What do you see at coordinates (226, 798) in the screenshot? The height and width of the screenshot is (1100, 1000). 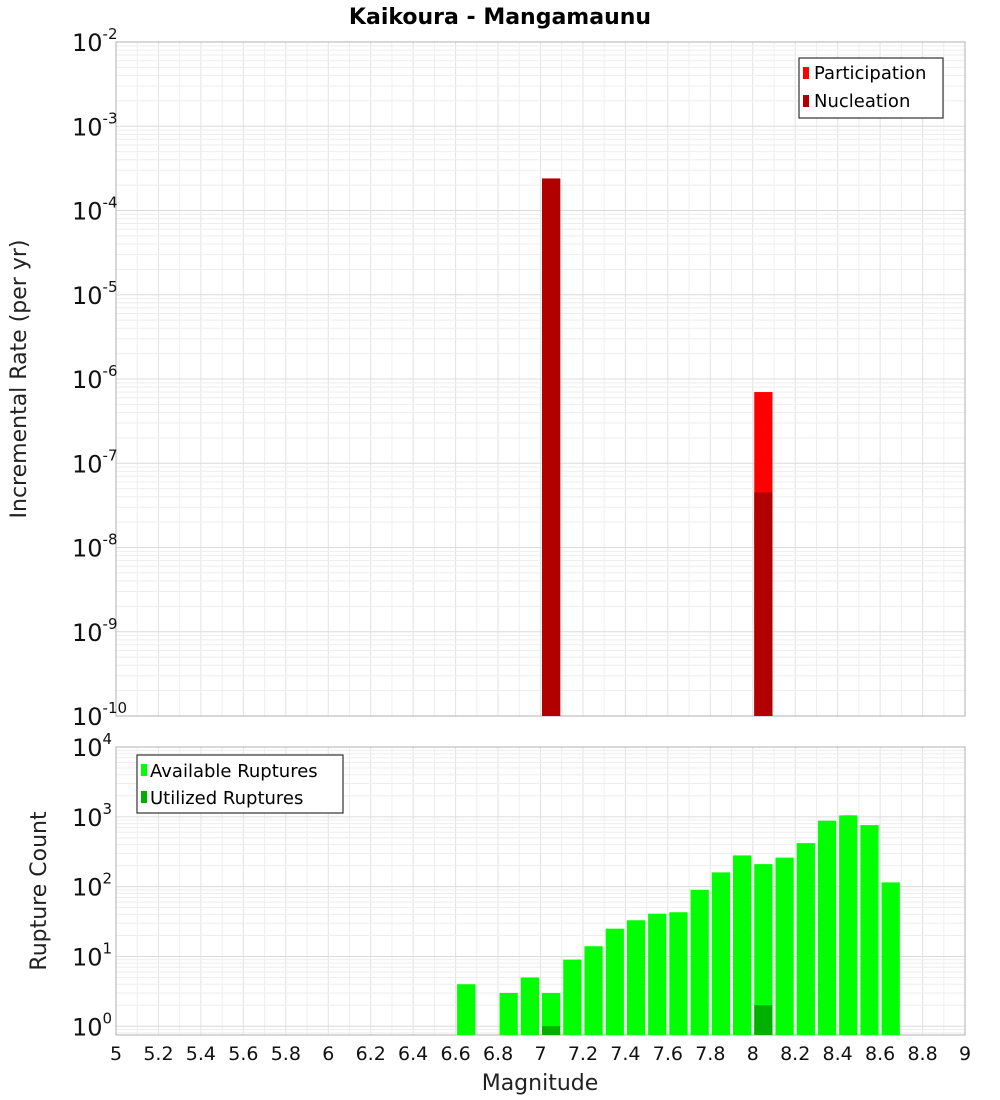 I see `utilized-legend-label: Utilized Ruptures` at bounding box center [226, 798].